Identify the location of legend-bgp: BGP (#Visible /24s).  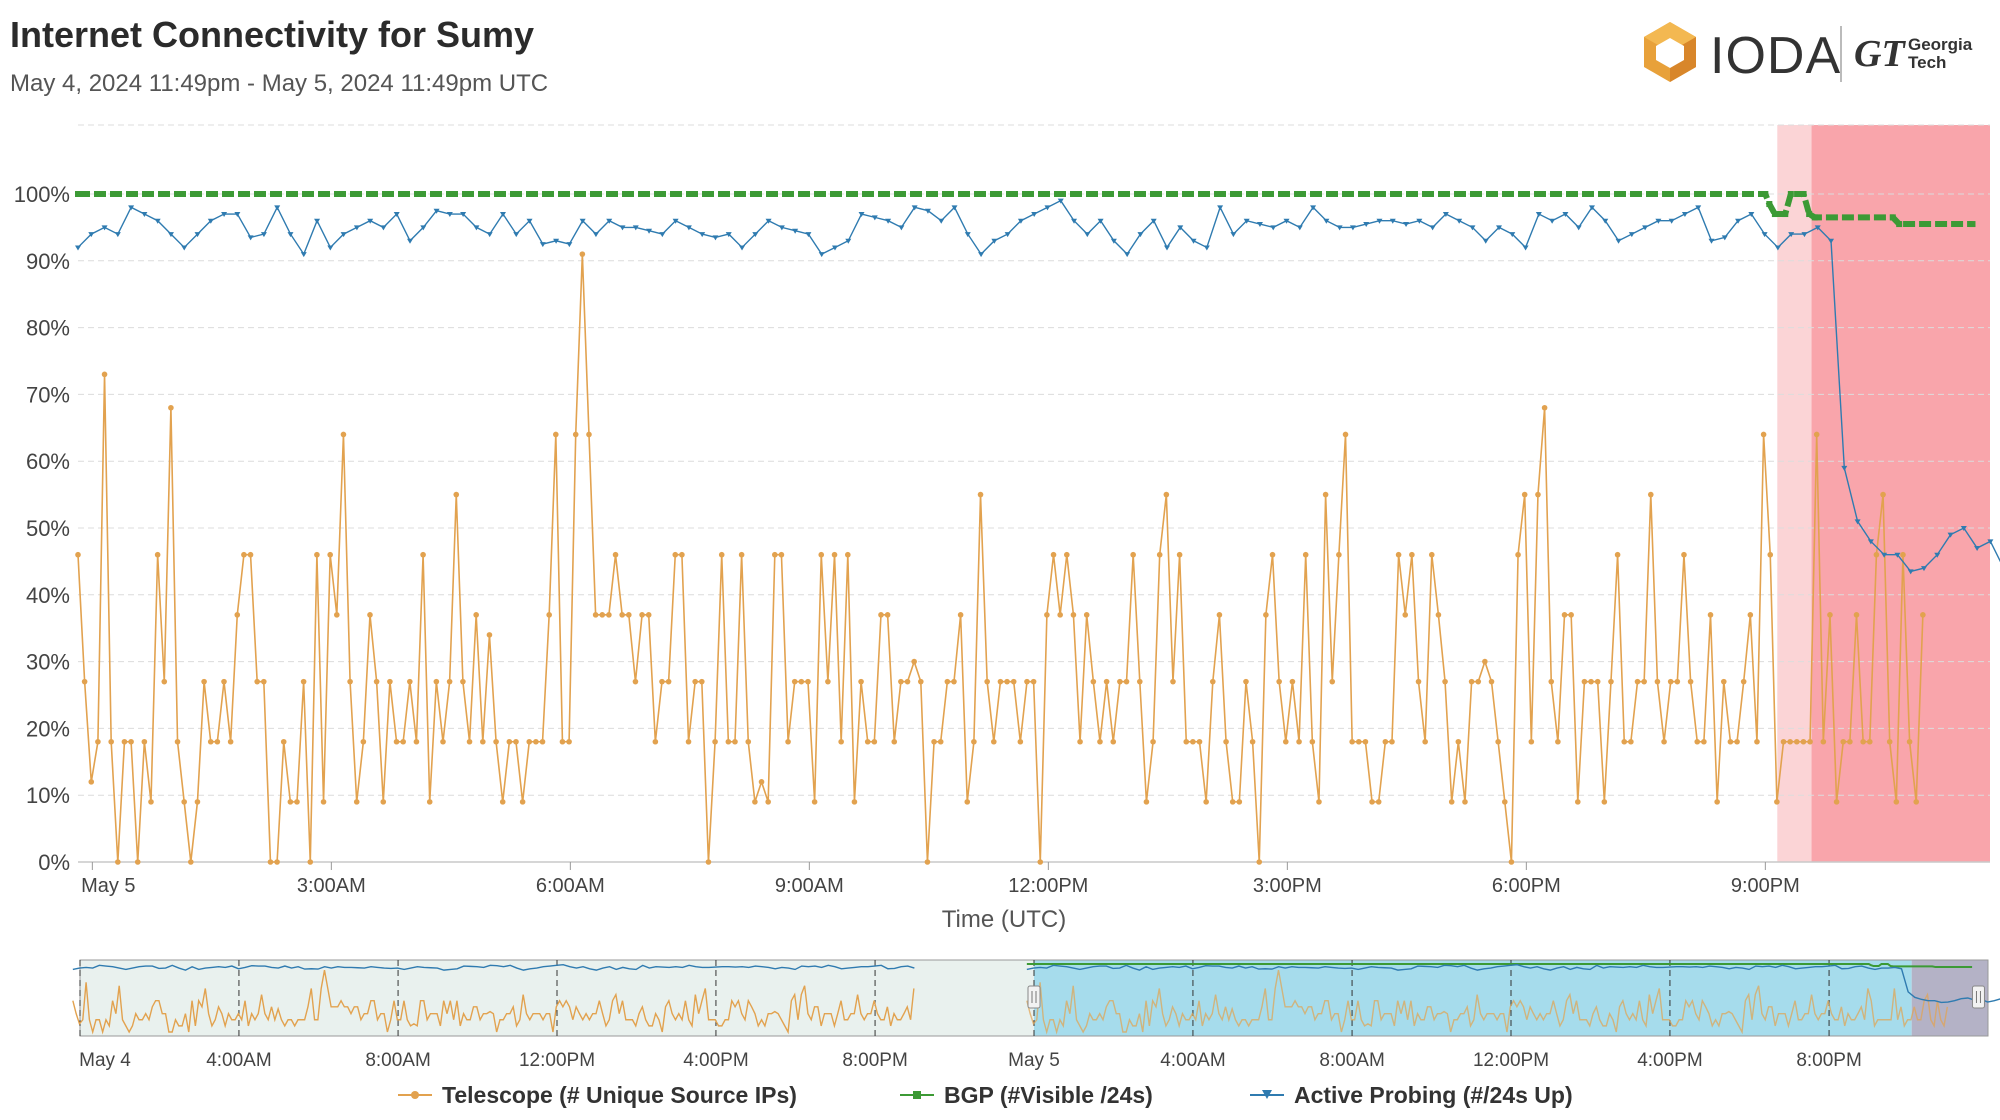
(1026, 1095).